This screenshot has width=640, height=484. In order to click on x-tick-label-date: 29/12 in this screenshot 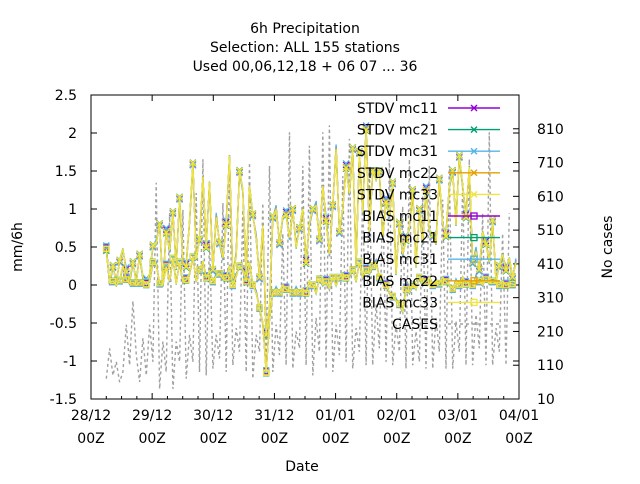, I will do `click(152, 416)`.